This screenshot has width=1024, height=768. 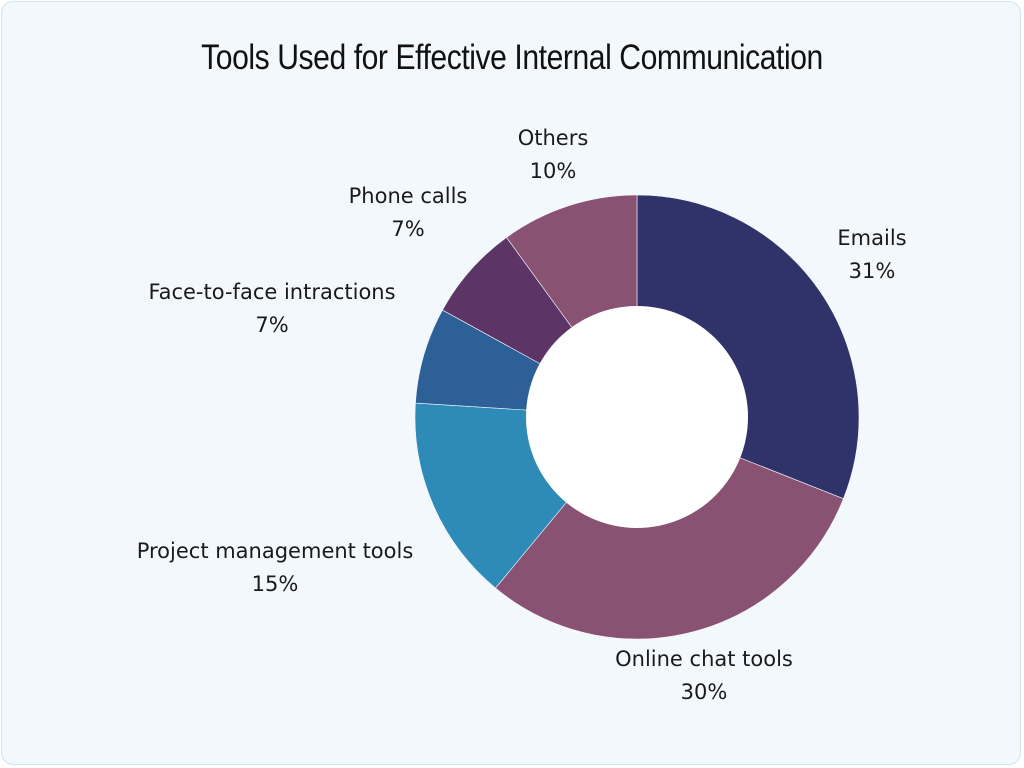 I want to click on label-value: 30%, so click(x=704, y=692).